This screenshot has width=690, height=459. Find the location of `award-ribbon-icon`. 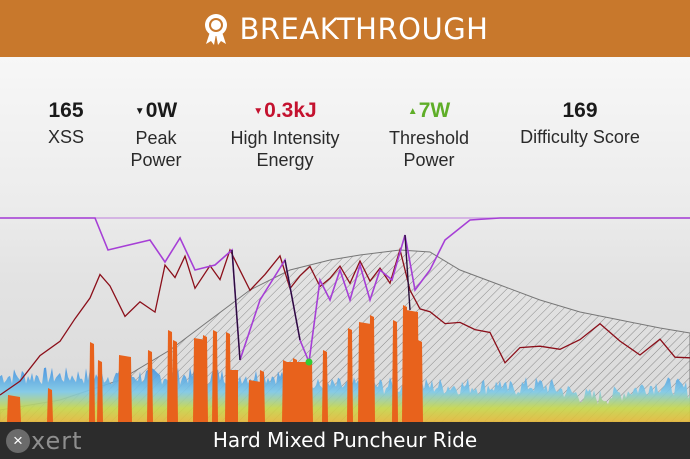

award-ribbon-icon is located at coordinates (215, 29).